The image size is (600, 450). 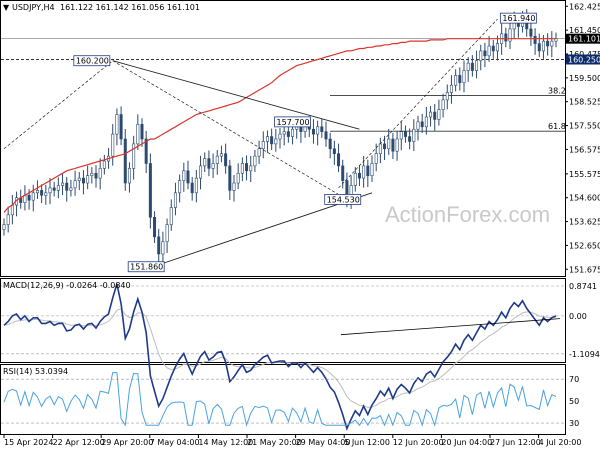 What do you see at coordinates (225, 442) in the screenshot?
I see `x-tick-label: 14 May 12:00` at bounding box center [225, 442].